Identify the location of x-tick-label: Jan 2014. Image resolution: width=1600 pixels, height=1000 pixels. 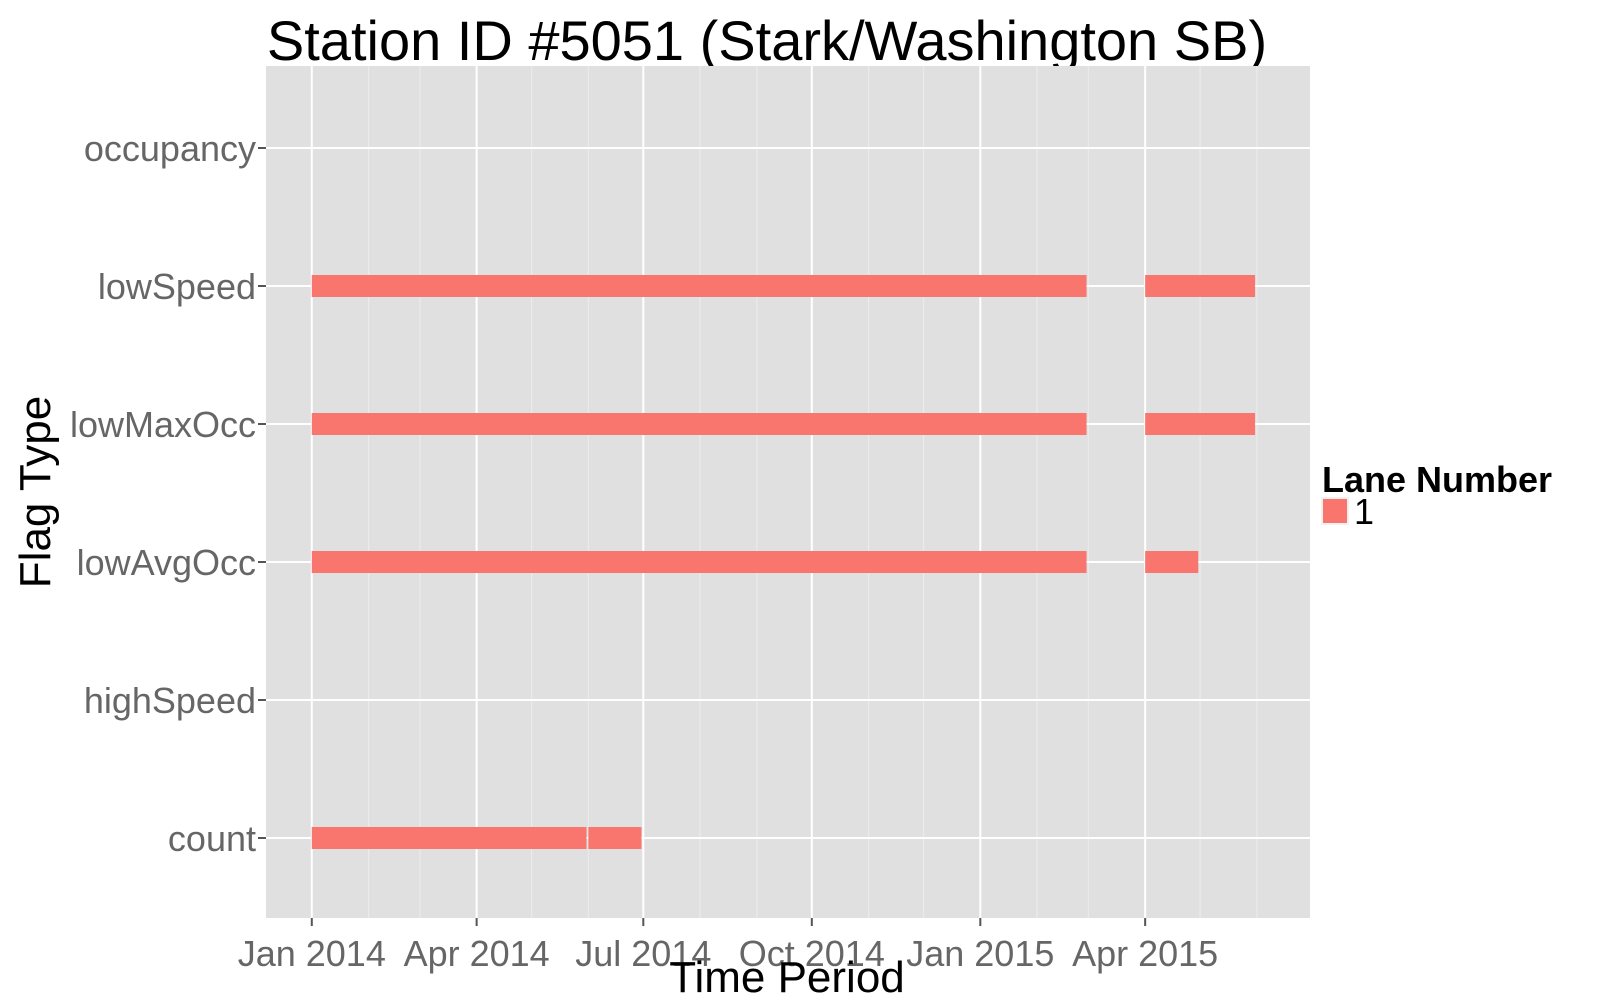
(312, 953).